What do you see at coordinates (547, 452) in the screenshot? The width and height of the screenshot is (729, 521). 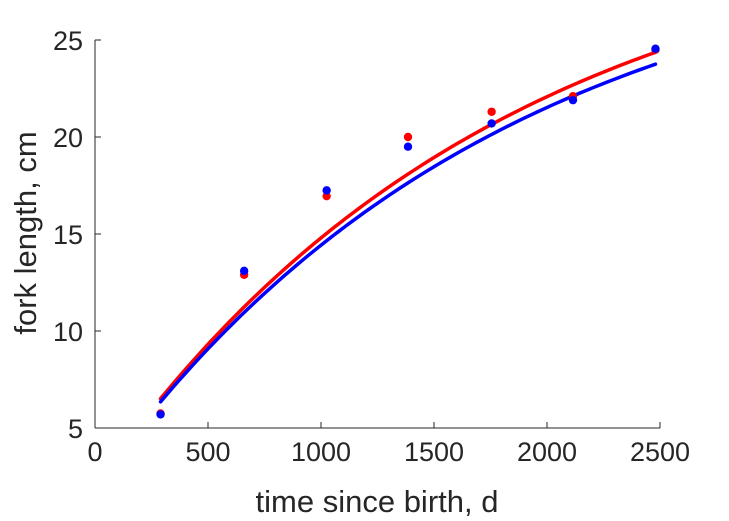 I see `x-tick-label: 2000` at bounding box center [547, 452].